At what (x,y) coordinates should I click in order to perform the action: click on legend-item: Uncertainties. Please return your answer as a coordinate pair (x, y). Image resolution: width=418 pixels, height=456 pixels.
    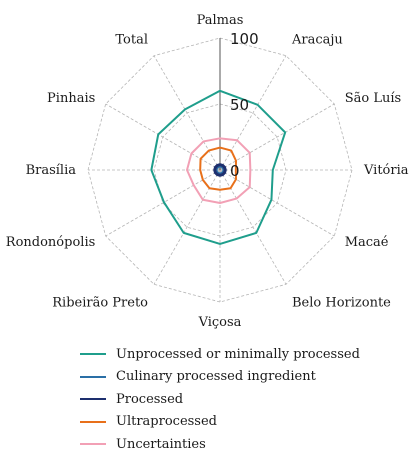
    Looking at the image, I should click on (220, 444).